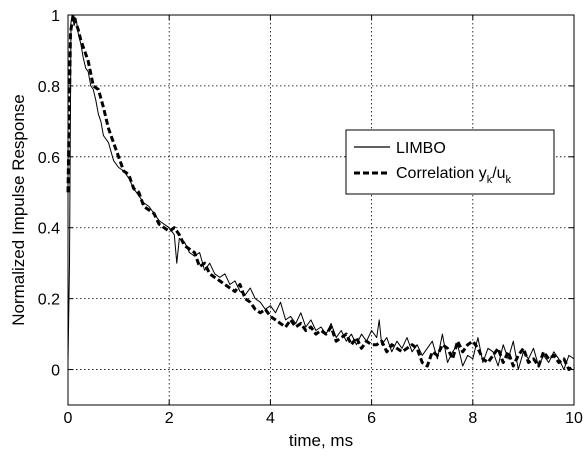 This screenshot has width=586, height=457. Describe the element at coordinates (509, 180) in the screenshot. I see `legend-corr-sub2: k` at that location.